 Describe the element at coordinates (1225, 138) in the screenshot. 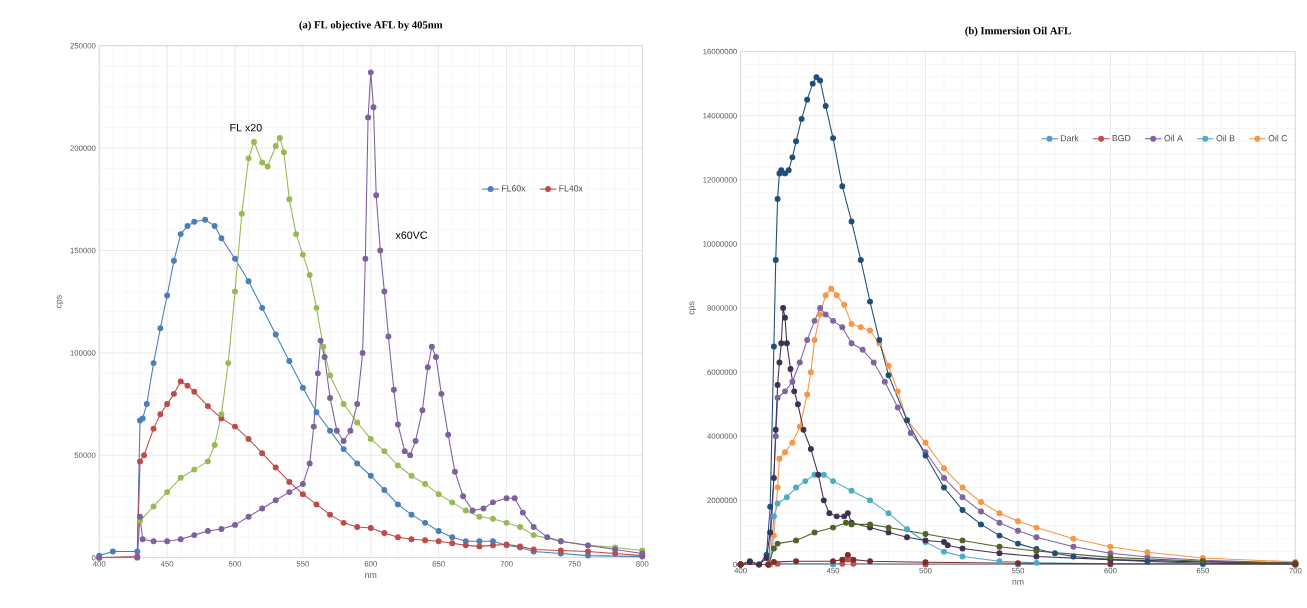

I see `legend-label: Oil B` at that location.